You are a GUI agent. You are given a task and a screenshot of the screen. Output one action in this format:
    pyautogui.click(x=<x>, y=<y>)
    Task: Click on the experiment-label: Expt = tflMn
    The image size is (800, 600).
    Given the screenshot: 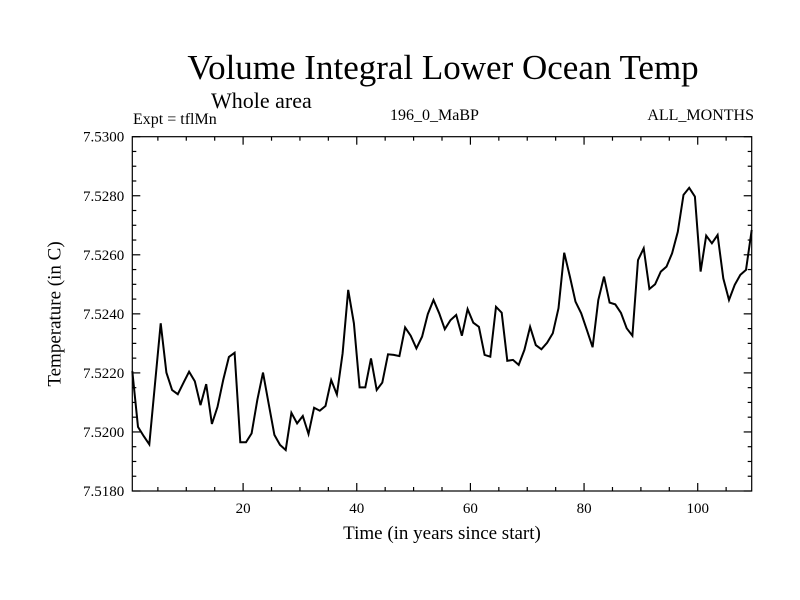 What is the action you would take?
    pyautogui.click(x=175, y=119)
    